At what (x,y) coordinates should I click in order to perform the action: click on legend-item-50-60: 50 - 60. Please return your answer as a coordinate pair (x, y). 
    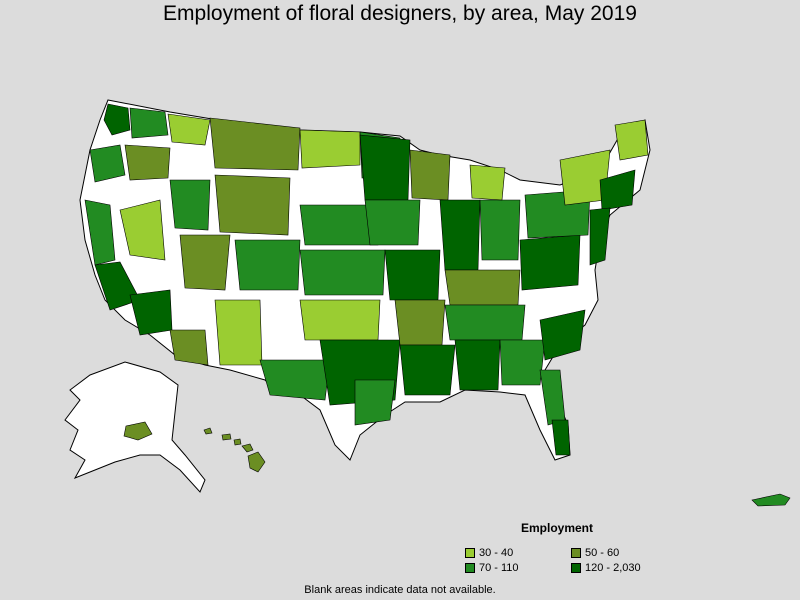
    Looking at the image, I should click on (595, 553).